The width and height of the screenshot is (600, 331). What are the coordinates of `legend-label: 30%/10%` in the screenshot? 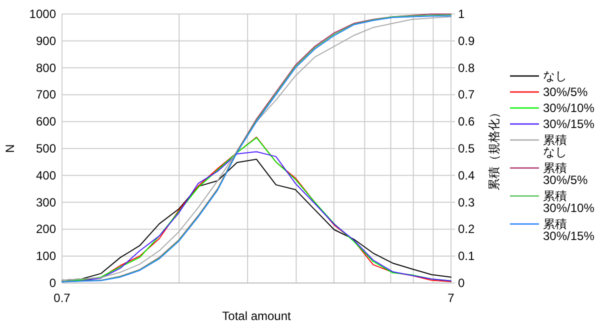 It's located at (569, 108).